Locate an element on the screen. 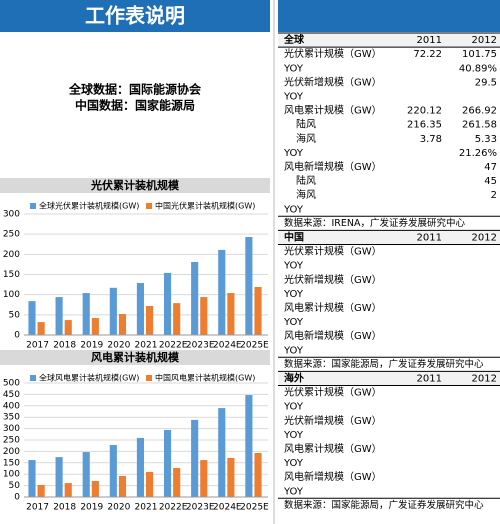  row-label: 风电新增规模（GW） is located at coordinates (333, 335).